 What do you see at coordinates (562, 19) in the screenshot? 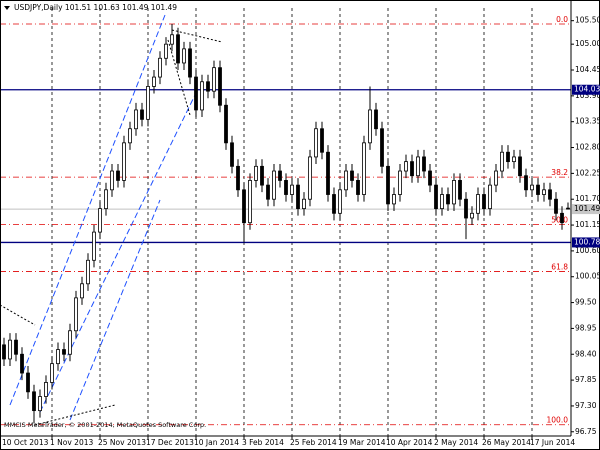
I see `fib-label: 0.0` at bounding box center [562, 19].